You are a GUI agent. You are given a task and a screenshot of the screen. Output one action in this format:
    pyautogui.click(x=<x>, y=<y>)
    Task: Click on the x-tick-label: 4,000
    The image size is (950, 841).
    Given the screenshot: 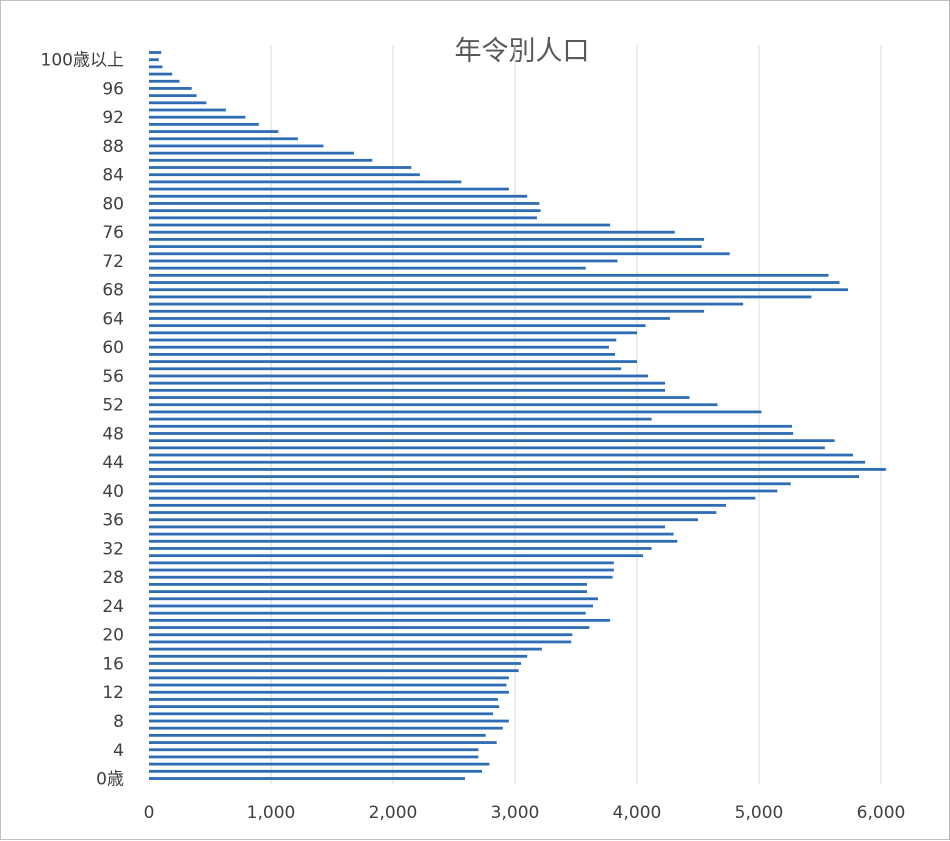 What is the action you would take?
    pyautogui.click(x=637, y=813)
    